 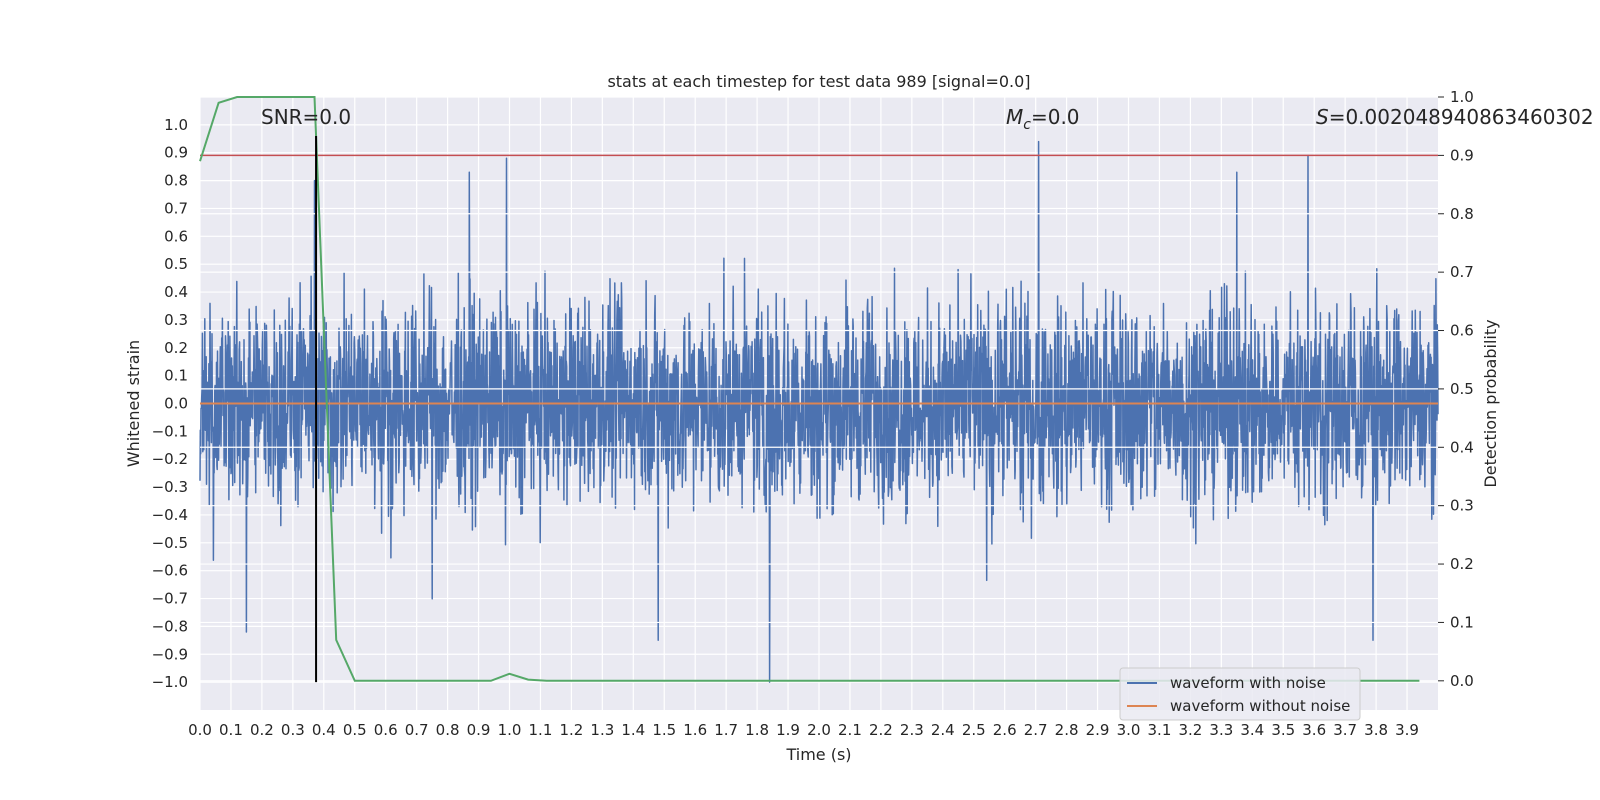 I want to click on x-tick-label: 0.6, so click(x=386, y=730).